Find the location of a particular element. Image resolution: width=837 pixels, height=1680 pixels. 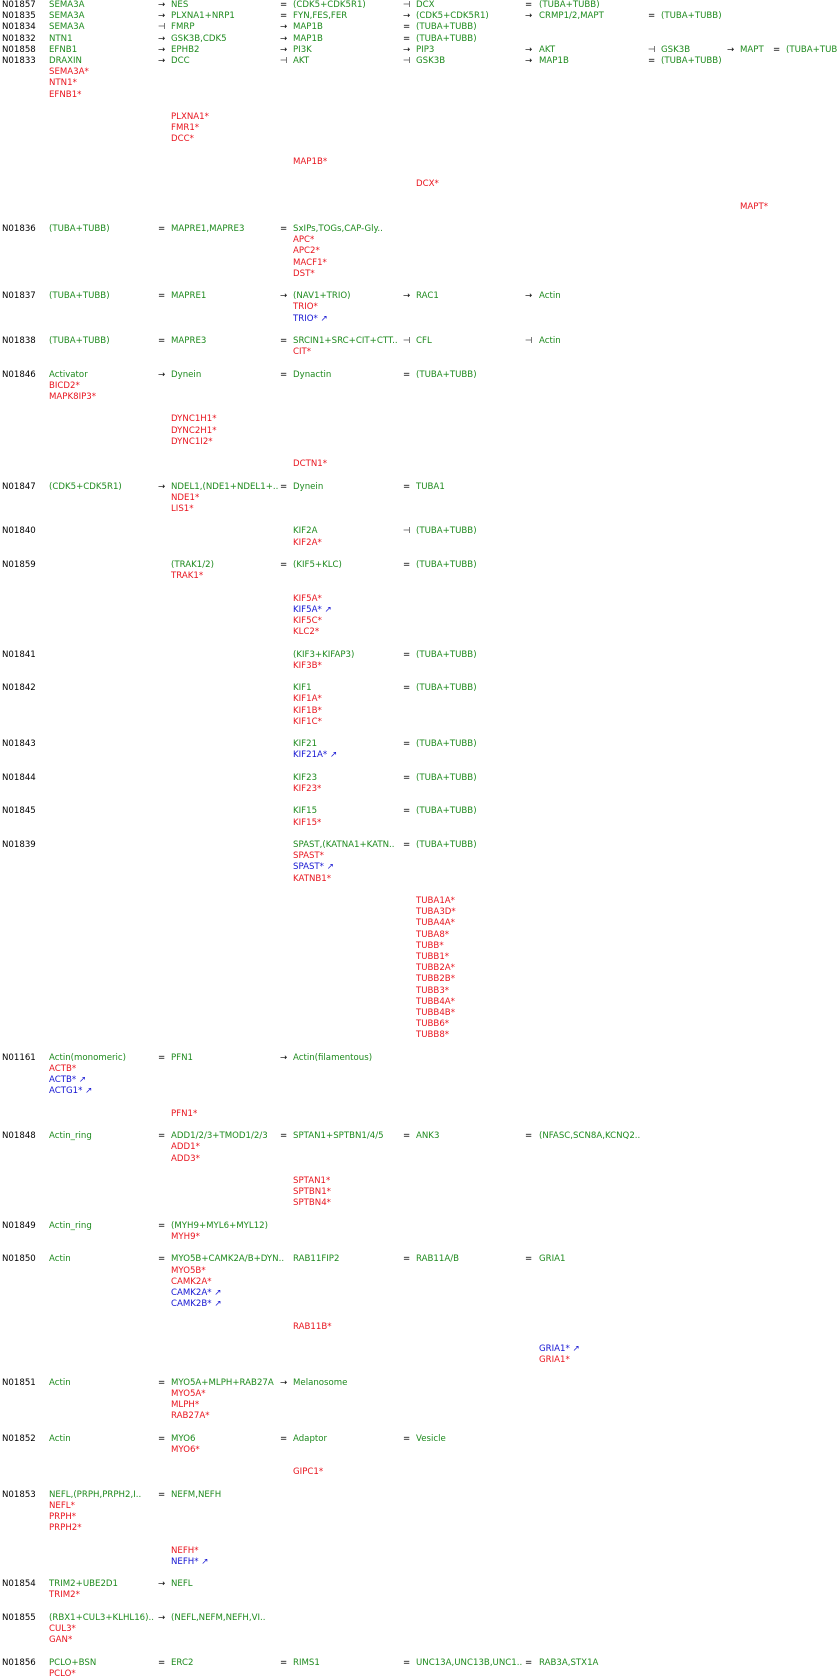

gene-variant: APC2* is located at coordinates (306, 251).